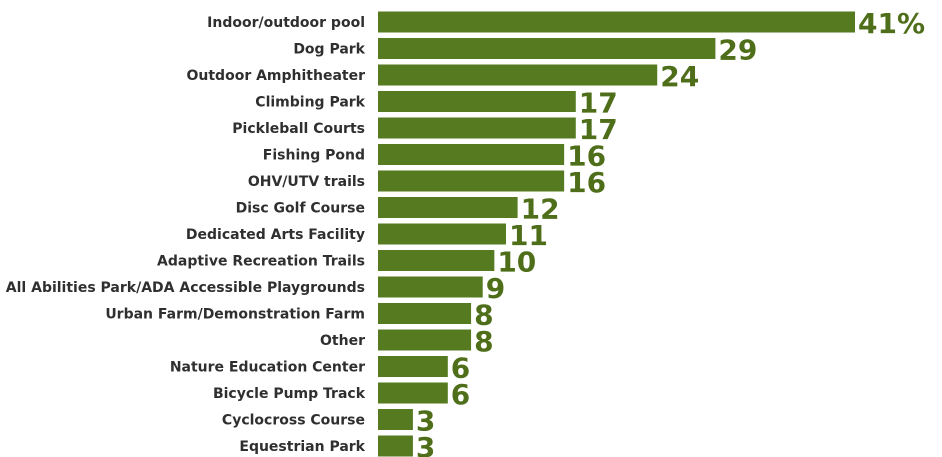 This screenshot has height=457, width=942. What do you see at coordinates (540, 209) in the screenshot?
I see `value-label: 12` at bounding box center [540, 209].